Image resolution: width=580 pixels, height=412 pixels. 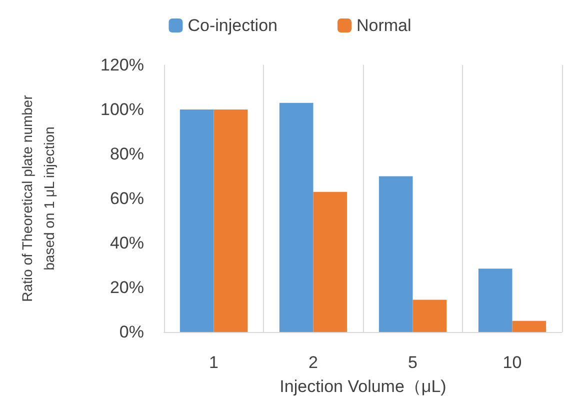 I want to click on y-tick-label: 120%, so click(x=122, y=65).